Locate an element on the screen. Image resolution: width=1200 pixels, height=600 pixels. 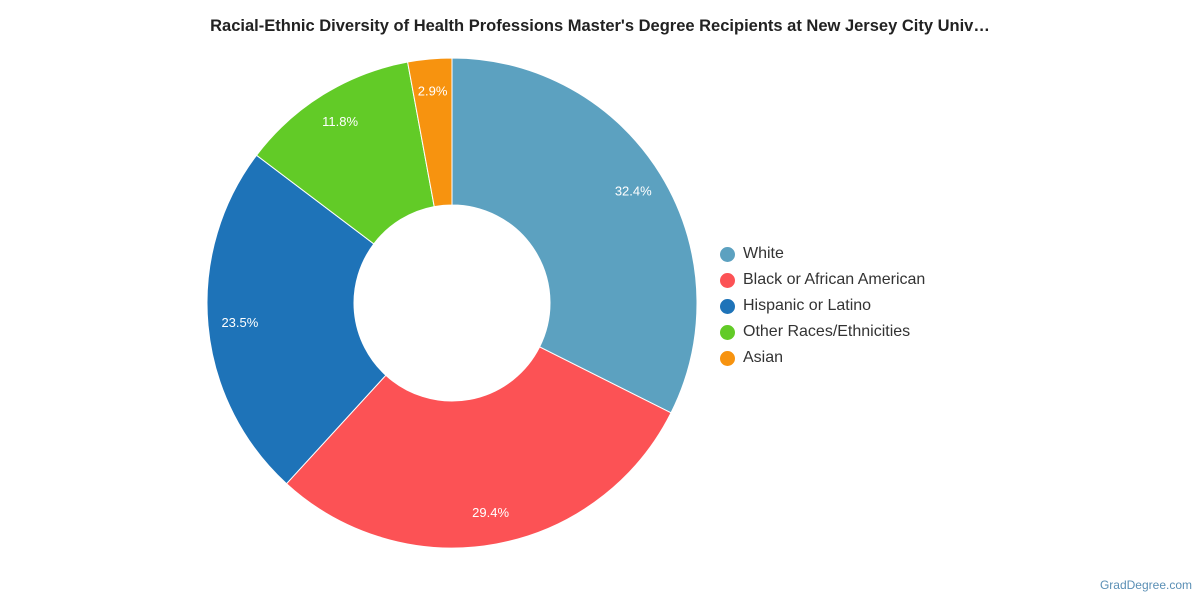
legend-label: Asian is located at coordinates (763, 357).